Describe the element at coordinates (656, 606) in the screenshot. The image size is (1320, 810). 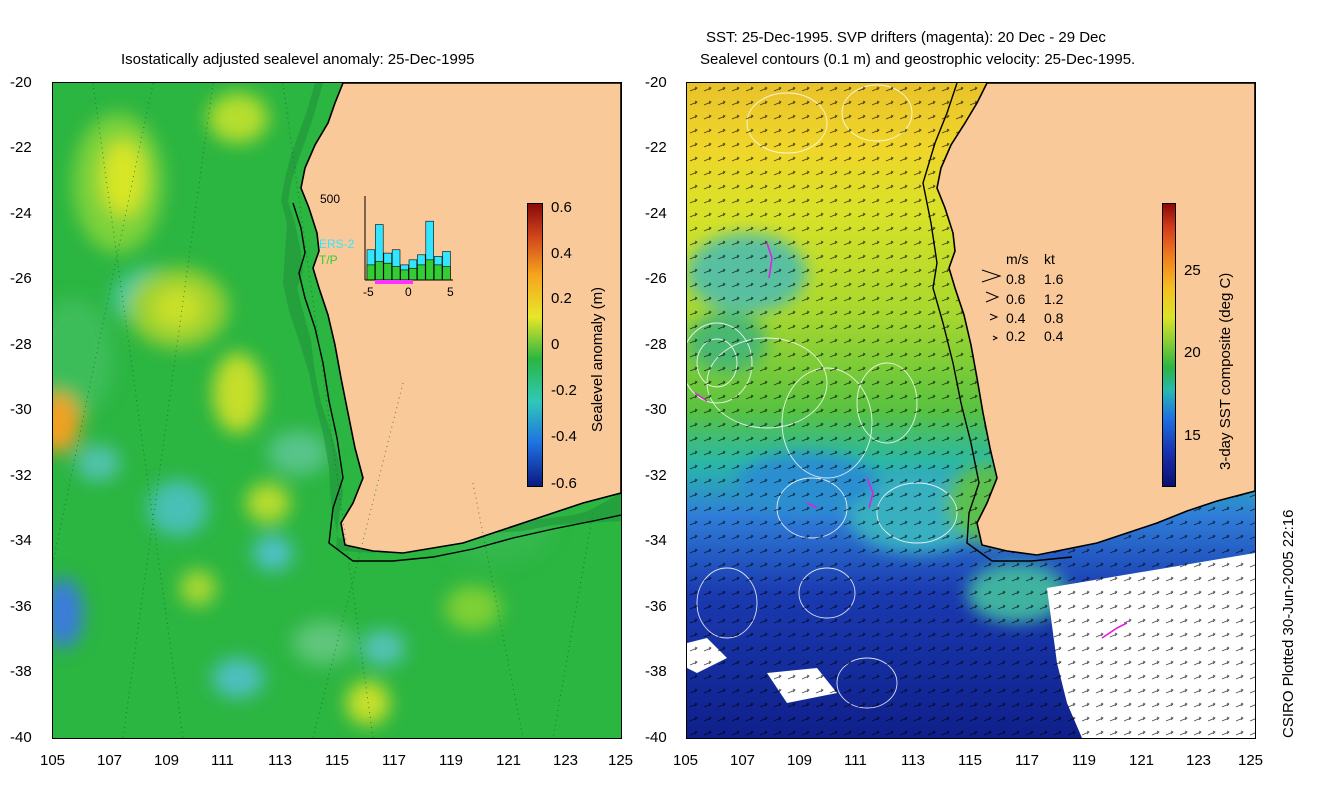
I see `right-ytick: -36` at that location.